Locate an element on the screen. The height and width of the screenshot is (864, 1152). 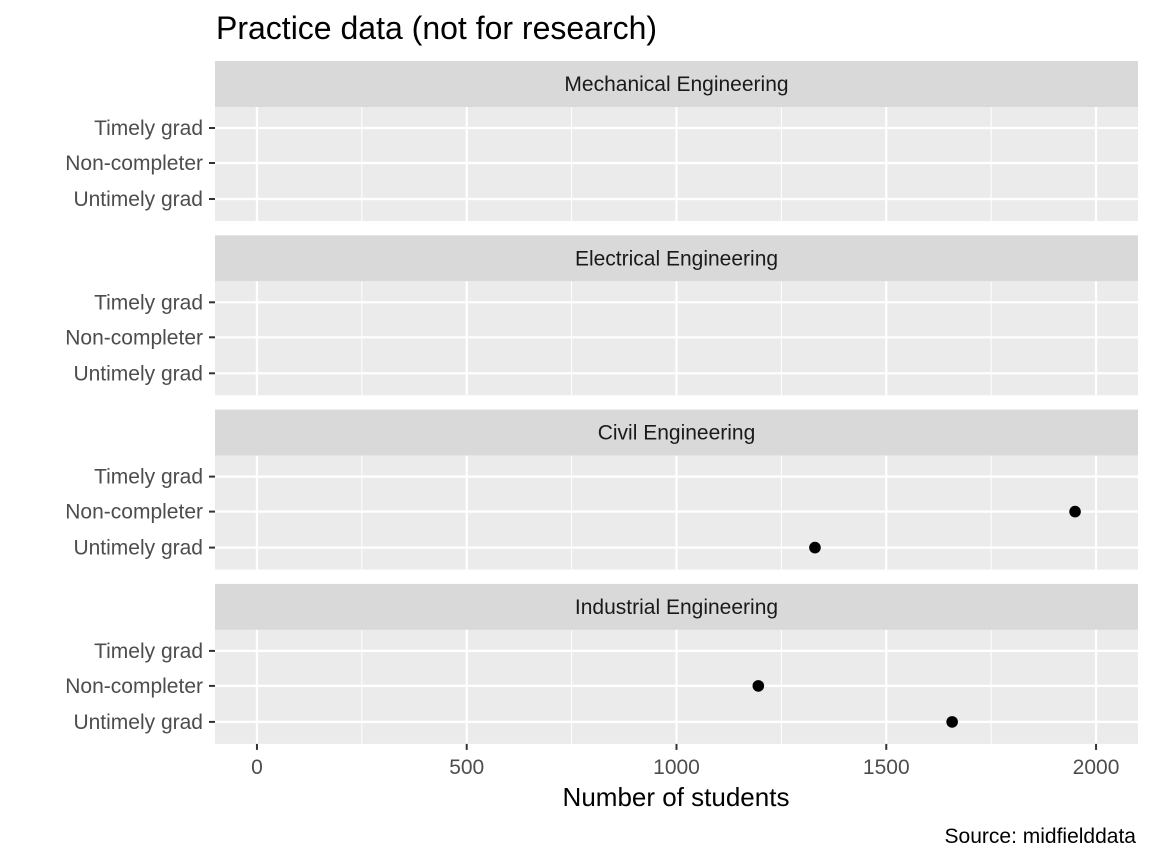
x-tick-label: 1500 is located at coordinates (886, 767).